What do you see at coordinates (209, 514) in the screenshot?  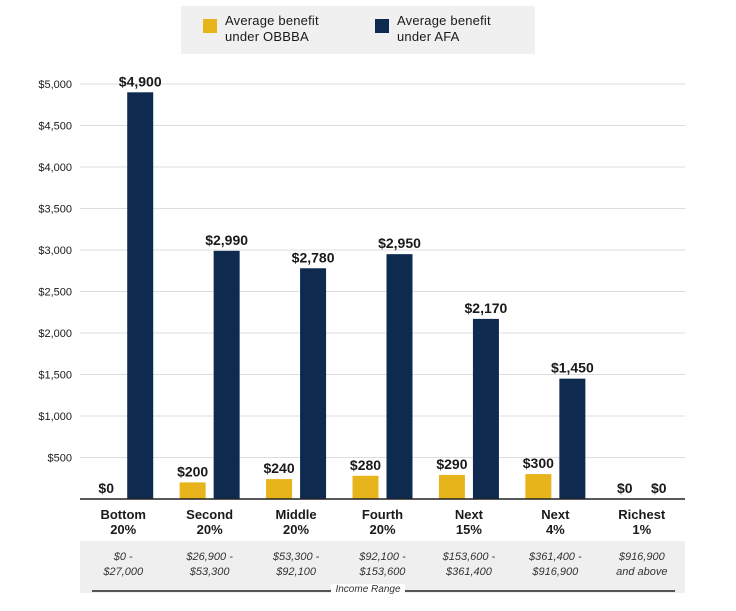 I see `x-category-label: Second` at bounding box center [209, 514].